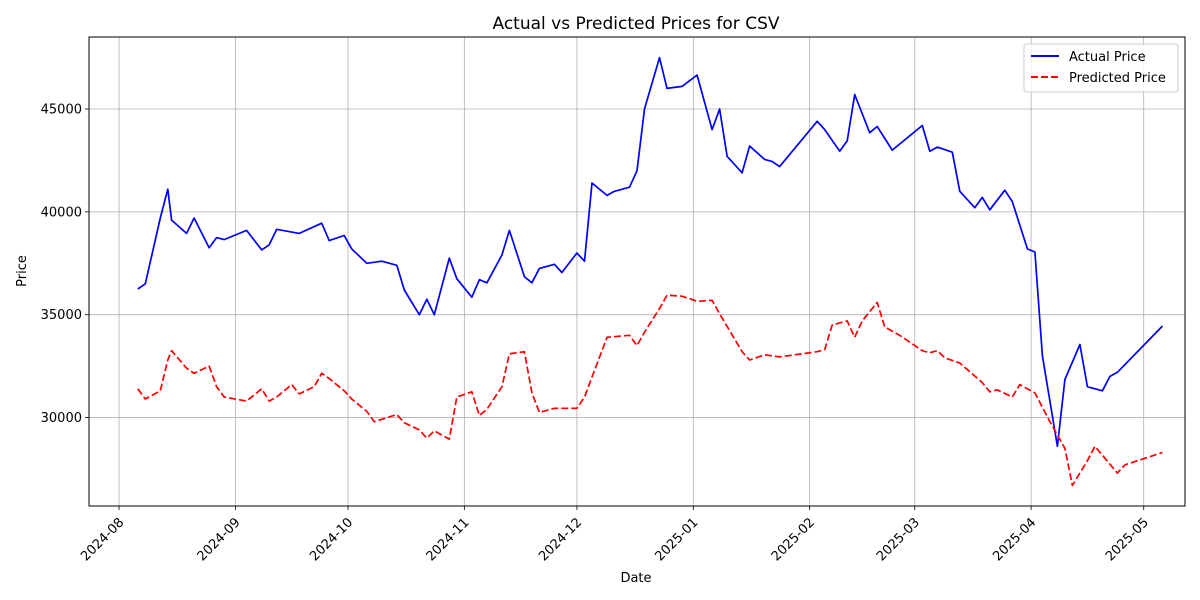 The width and height of the screenshot is (1200, 600). What do you see at coordinates (61, 418) in the screenshot?
I see `y-tick-label: 30000` at bounding box center [61, 418].